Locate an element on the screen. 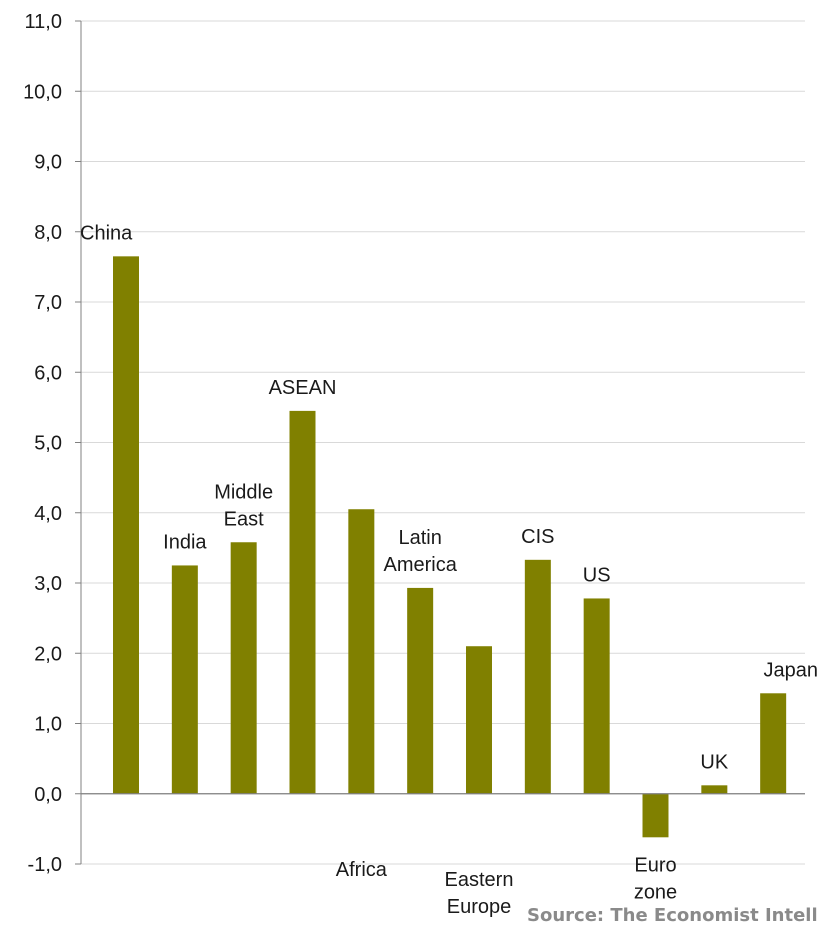  y-tick-label: 7,0 is located at coordinates (48, 303).